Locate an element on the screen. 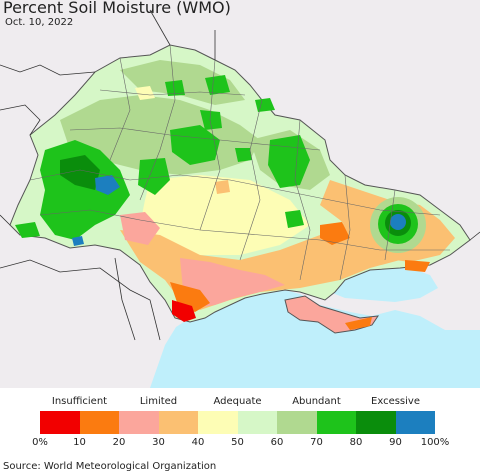  legend-tick-label: 40 is located at coordinates (198, 442).